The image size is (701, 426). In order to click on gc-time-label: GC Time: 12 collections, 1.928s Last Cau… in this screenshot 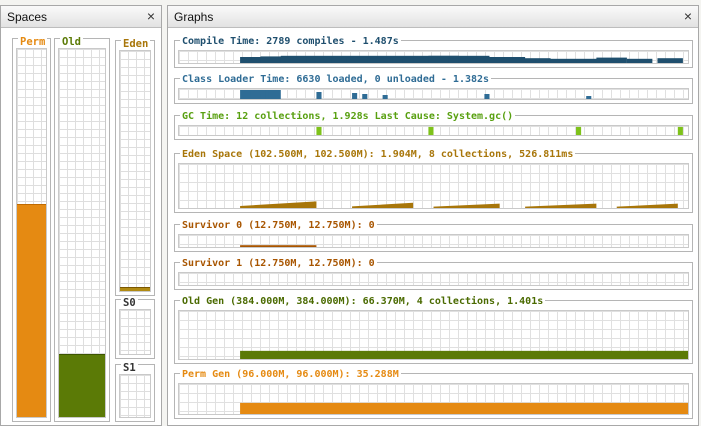, I will do `click(348, 117)`.